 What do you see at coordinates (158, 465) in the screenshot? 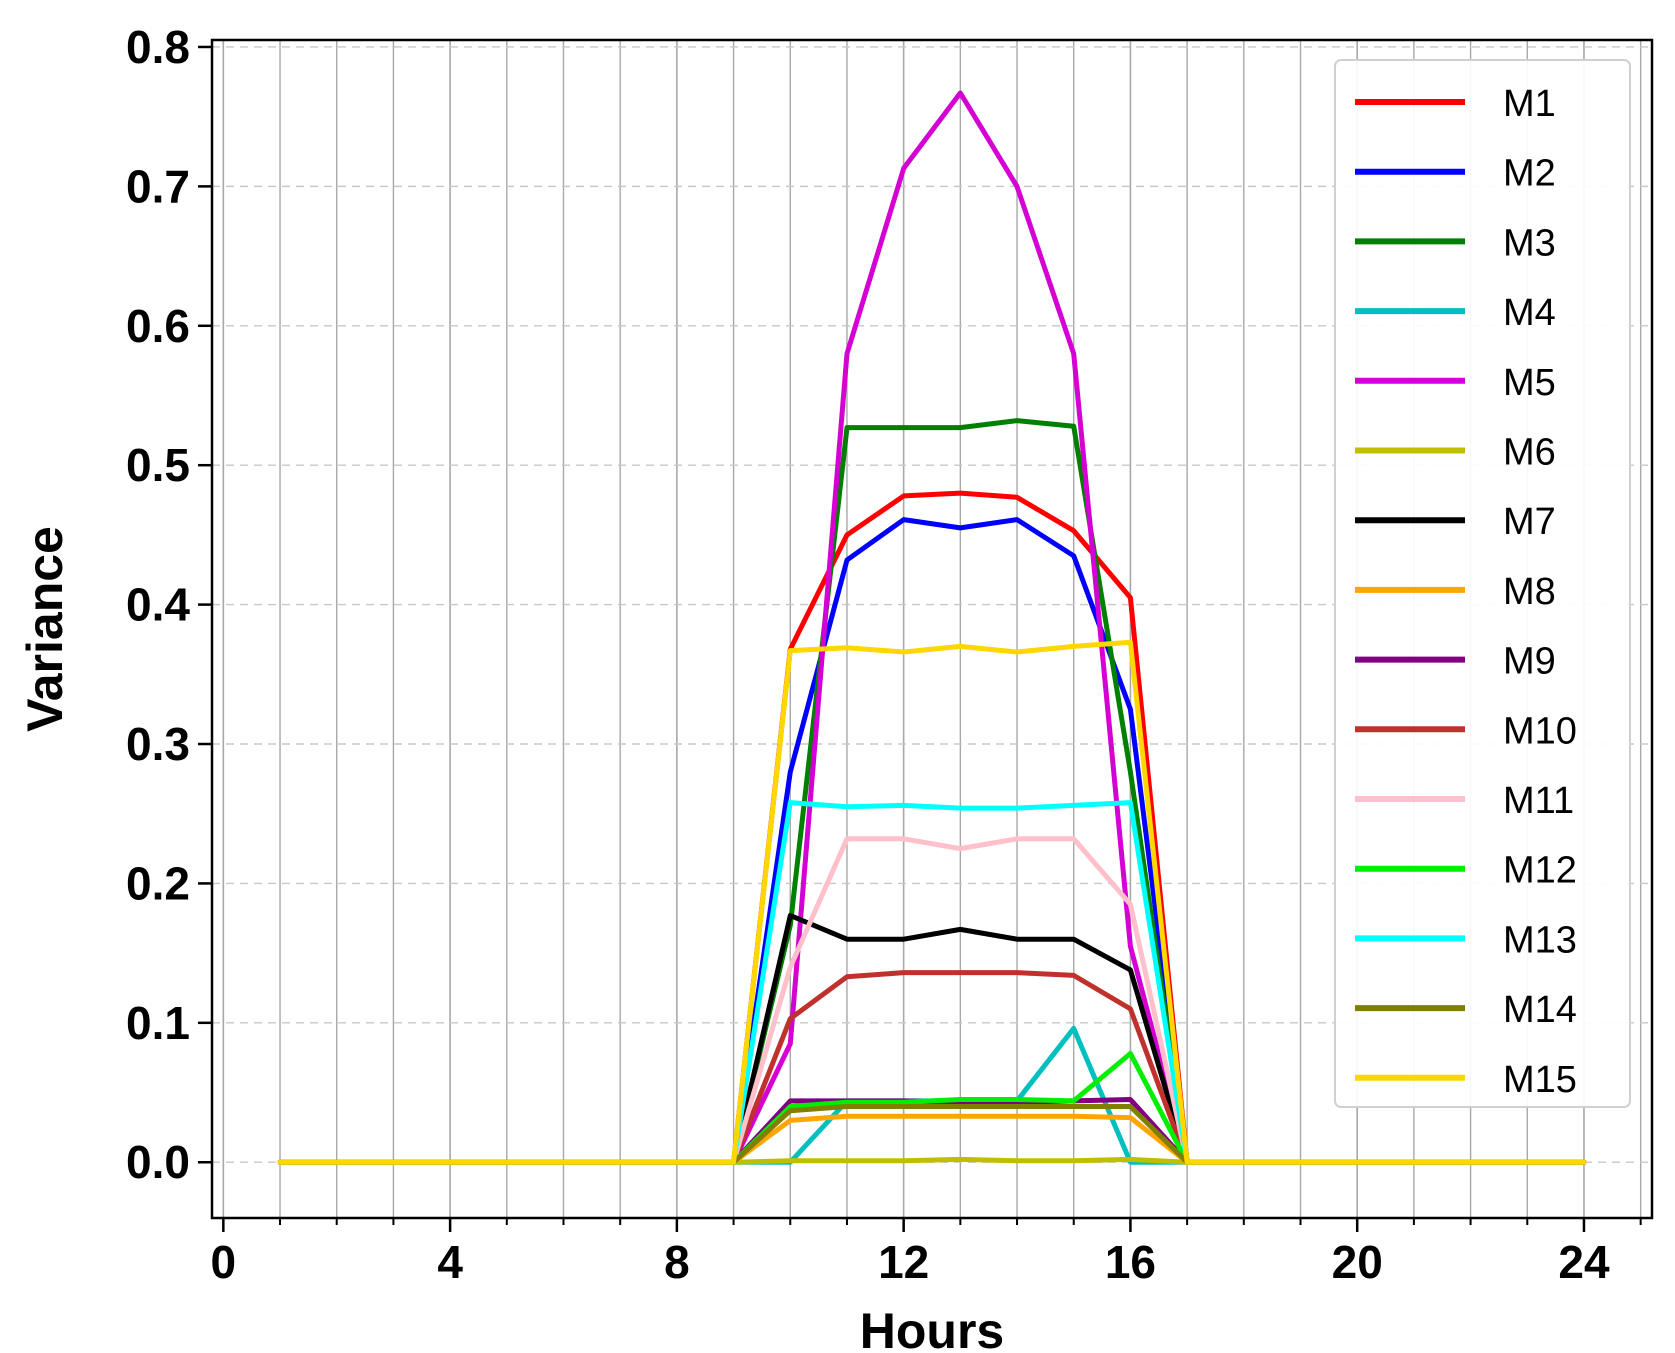
I see `y-tick-label: 0.5` at bounding box center [158, 465].